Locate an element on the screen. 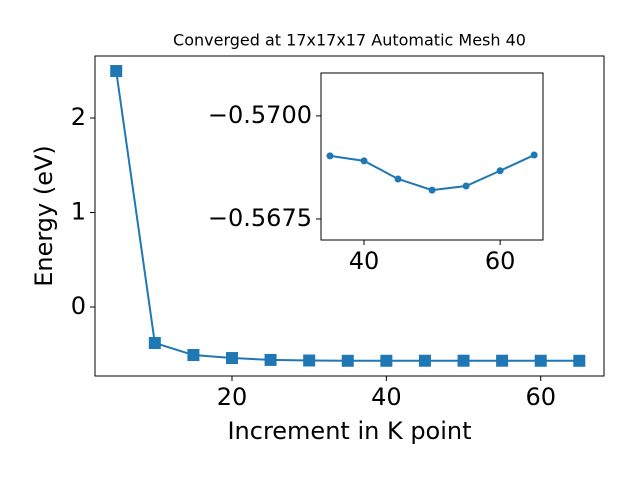  plot-area is located at coordinates (432, 156).